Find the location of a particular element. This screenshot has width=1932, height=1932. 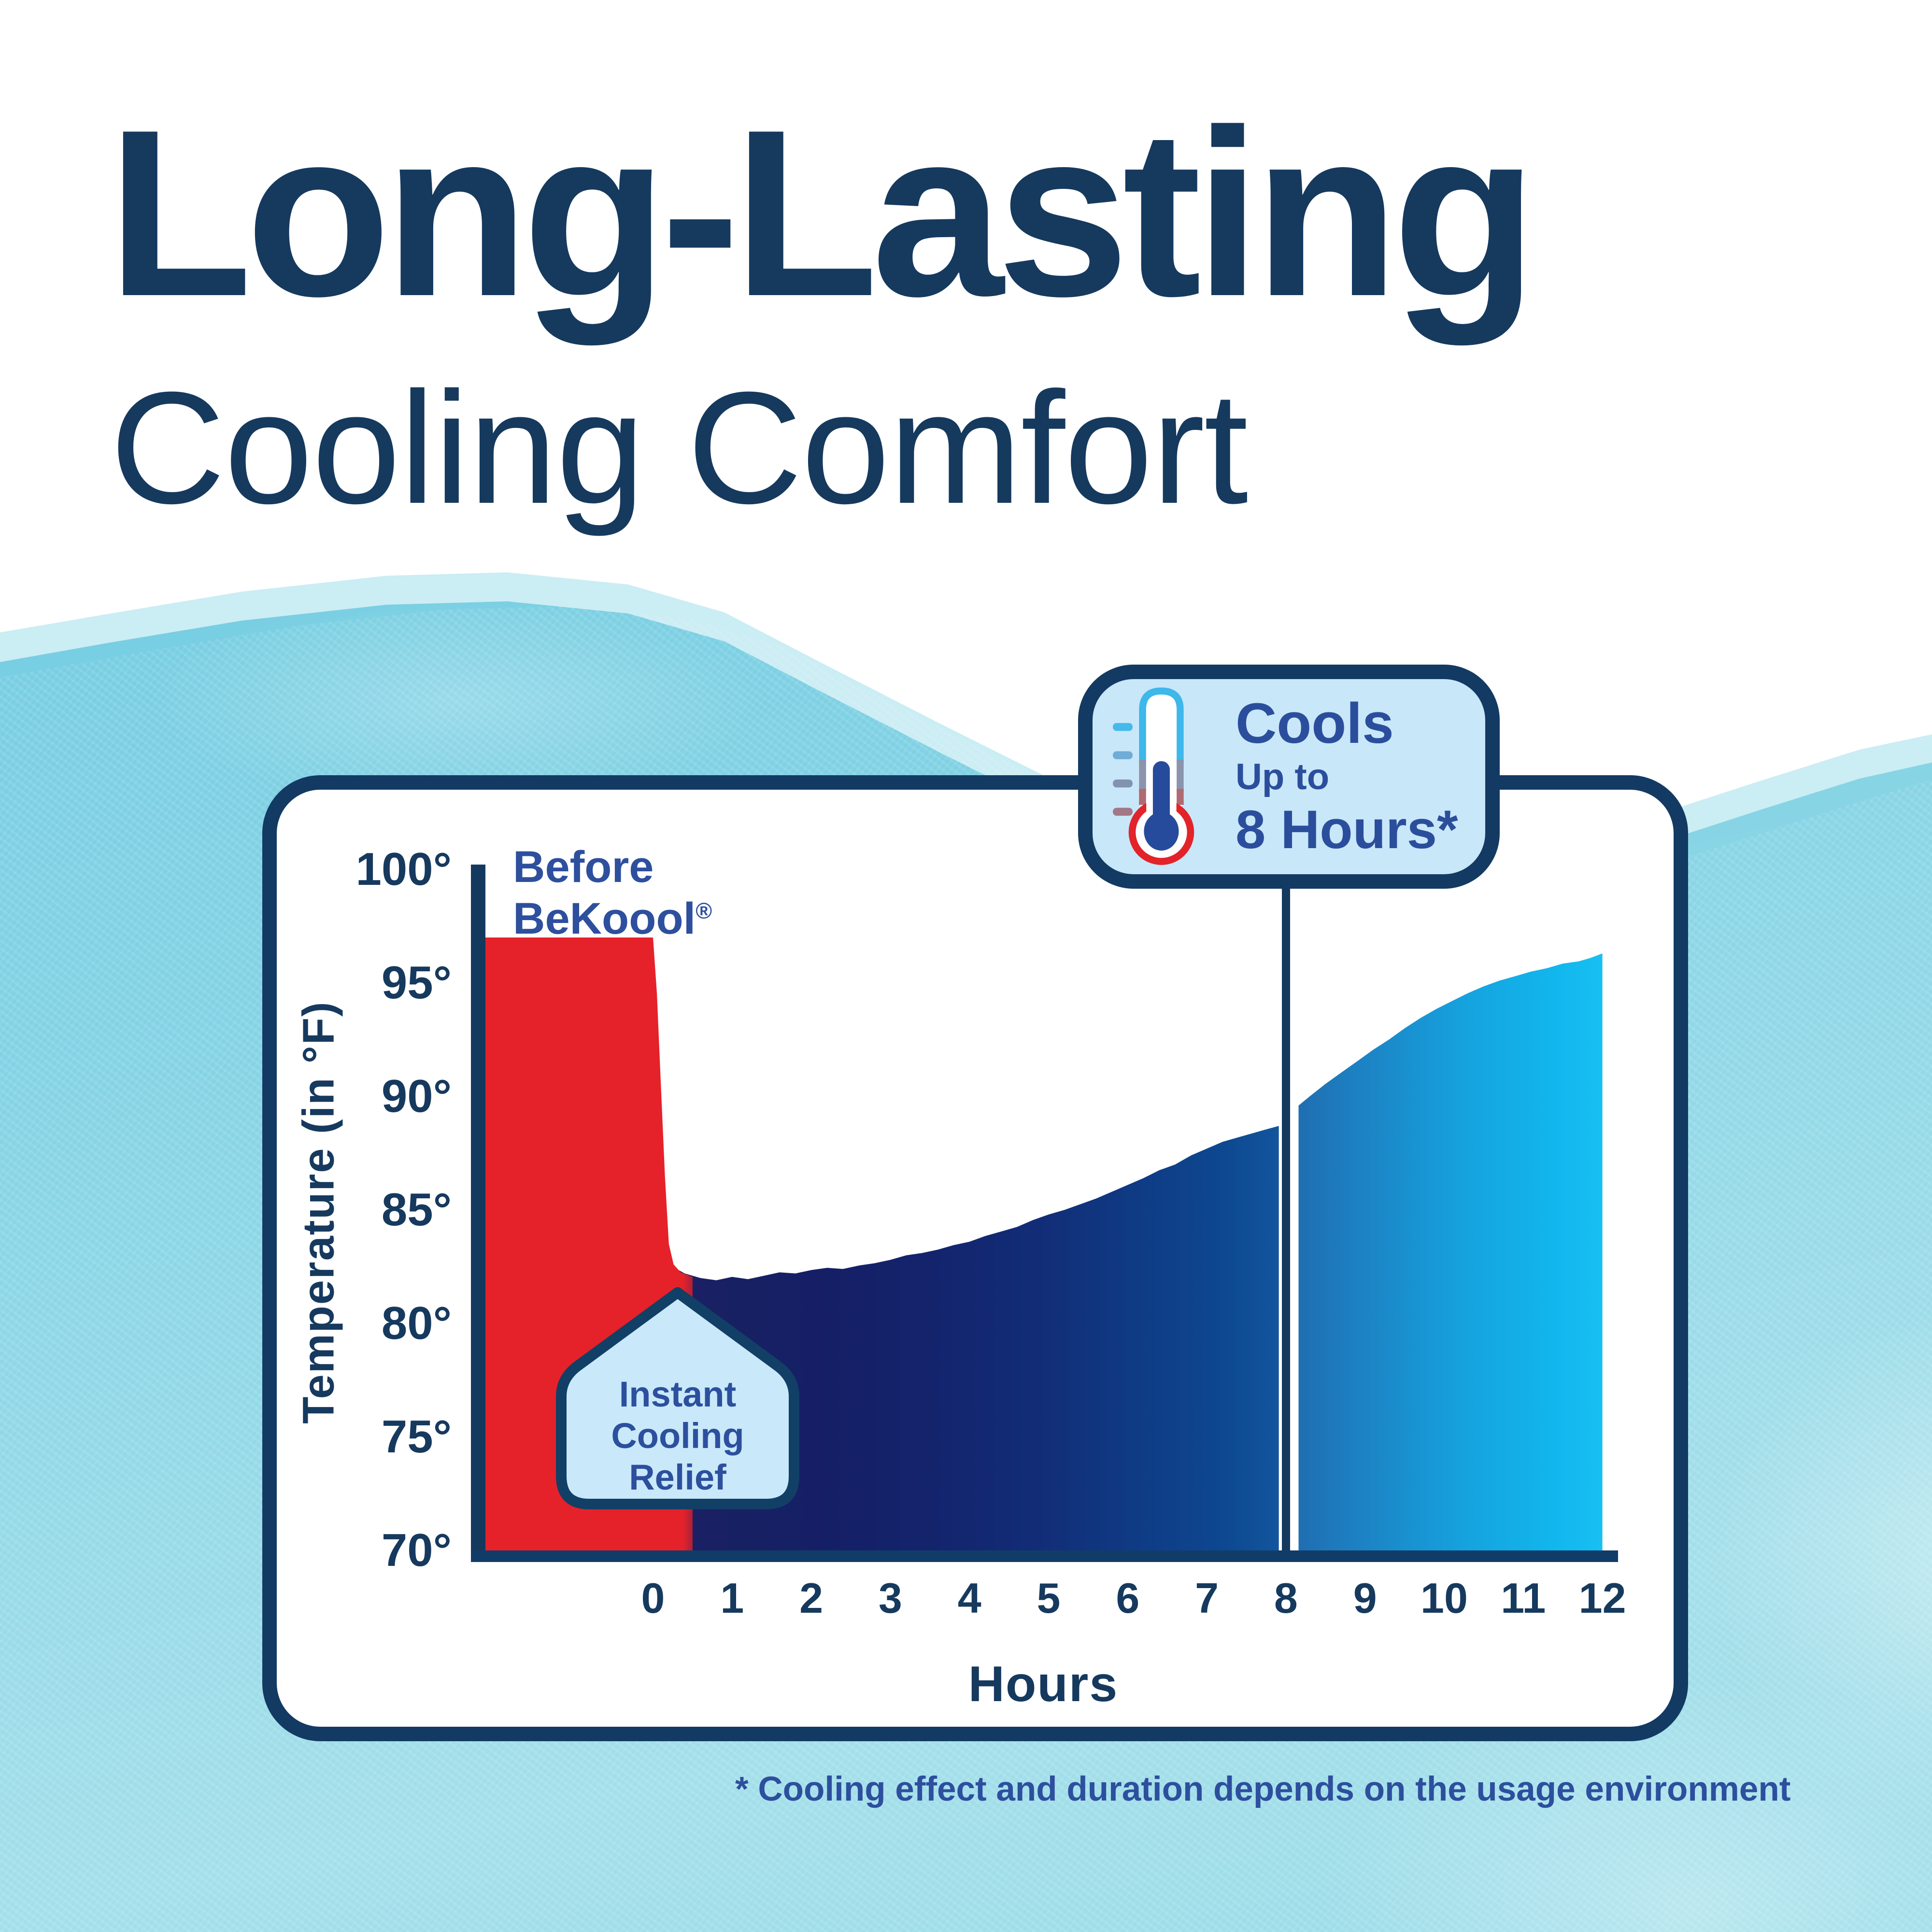

y-axis-line is located at coordinates (478, 1213).